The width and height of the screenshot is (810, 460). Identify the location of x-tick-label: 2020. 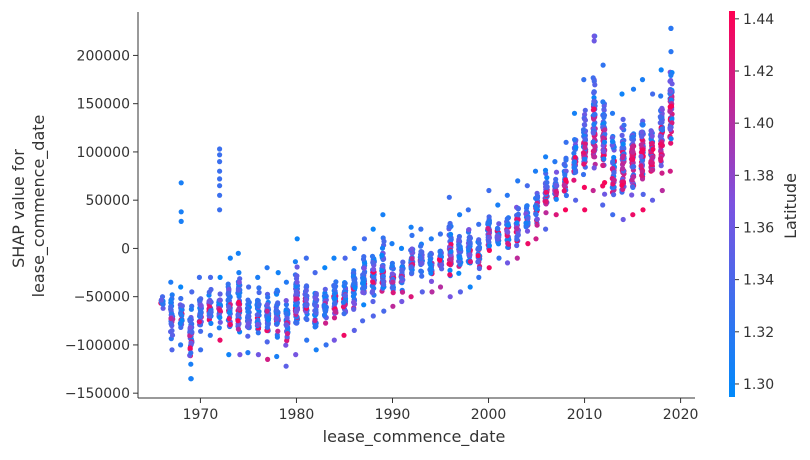
(681, 415).